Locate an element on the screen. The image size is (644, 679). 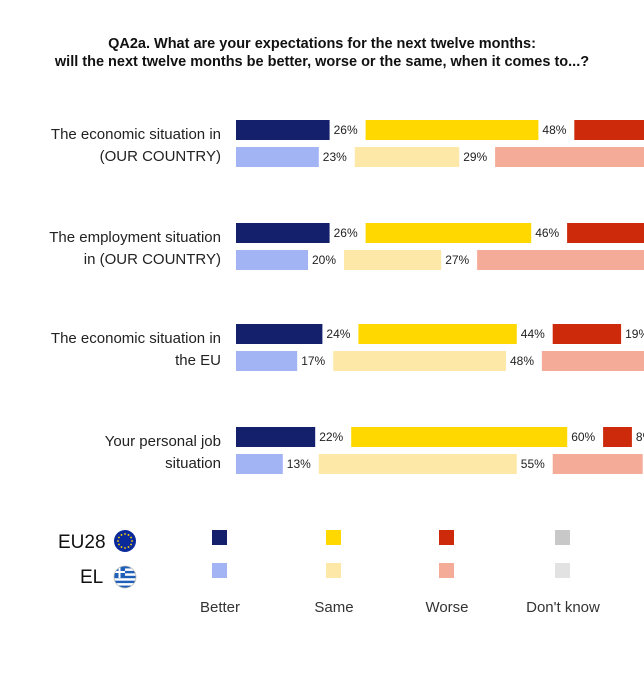
value-label: 8% is located at coordinates (640, 437).